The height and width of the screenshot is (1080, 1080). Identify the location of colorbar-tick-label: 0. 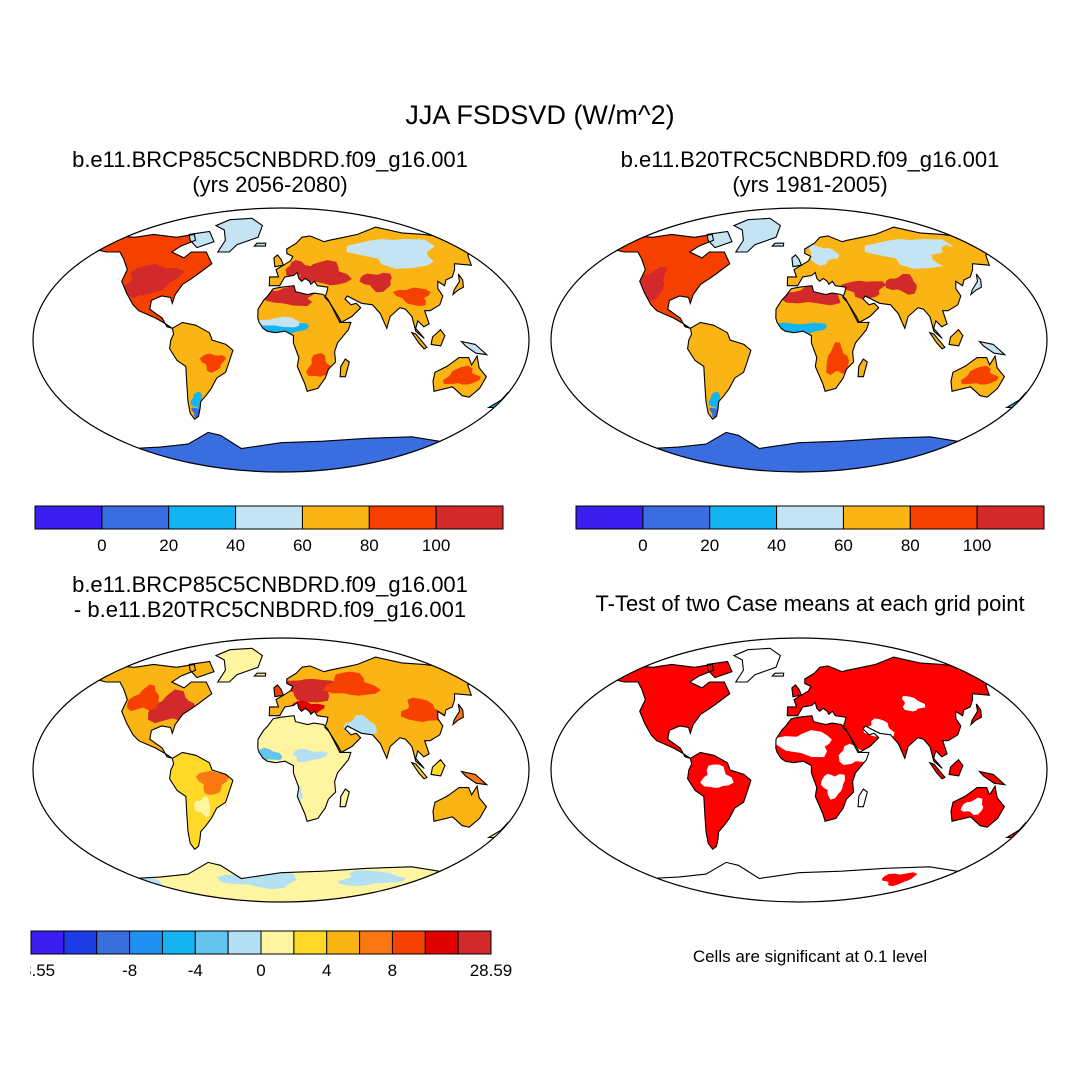
(101, 545).